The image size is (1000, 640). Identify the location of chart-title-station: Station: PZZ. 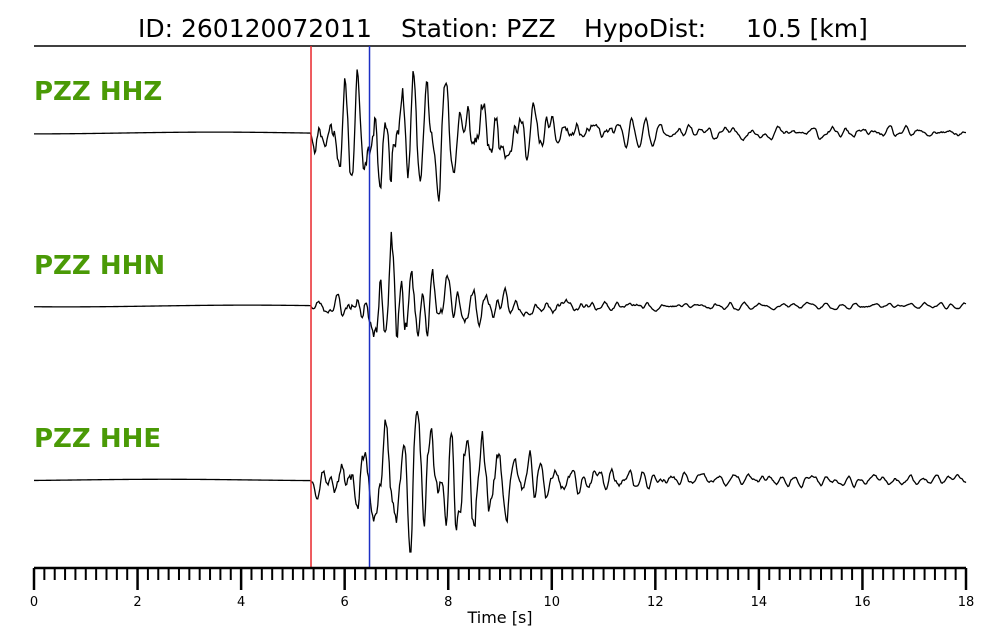
(478, 28).